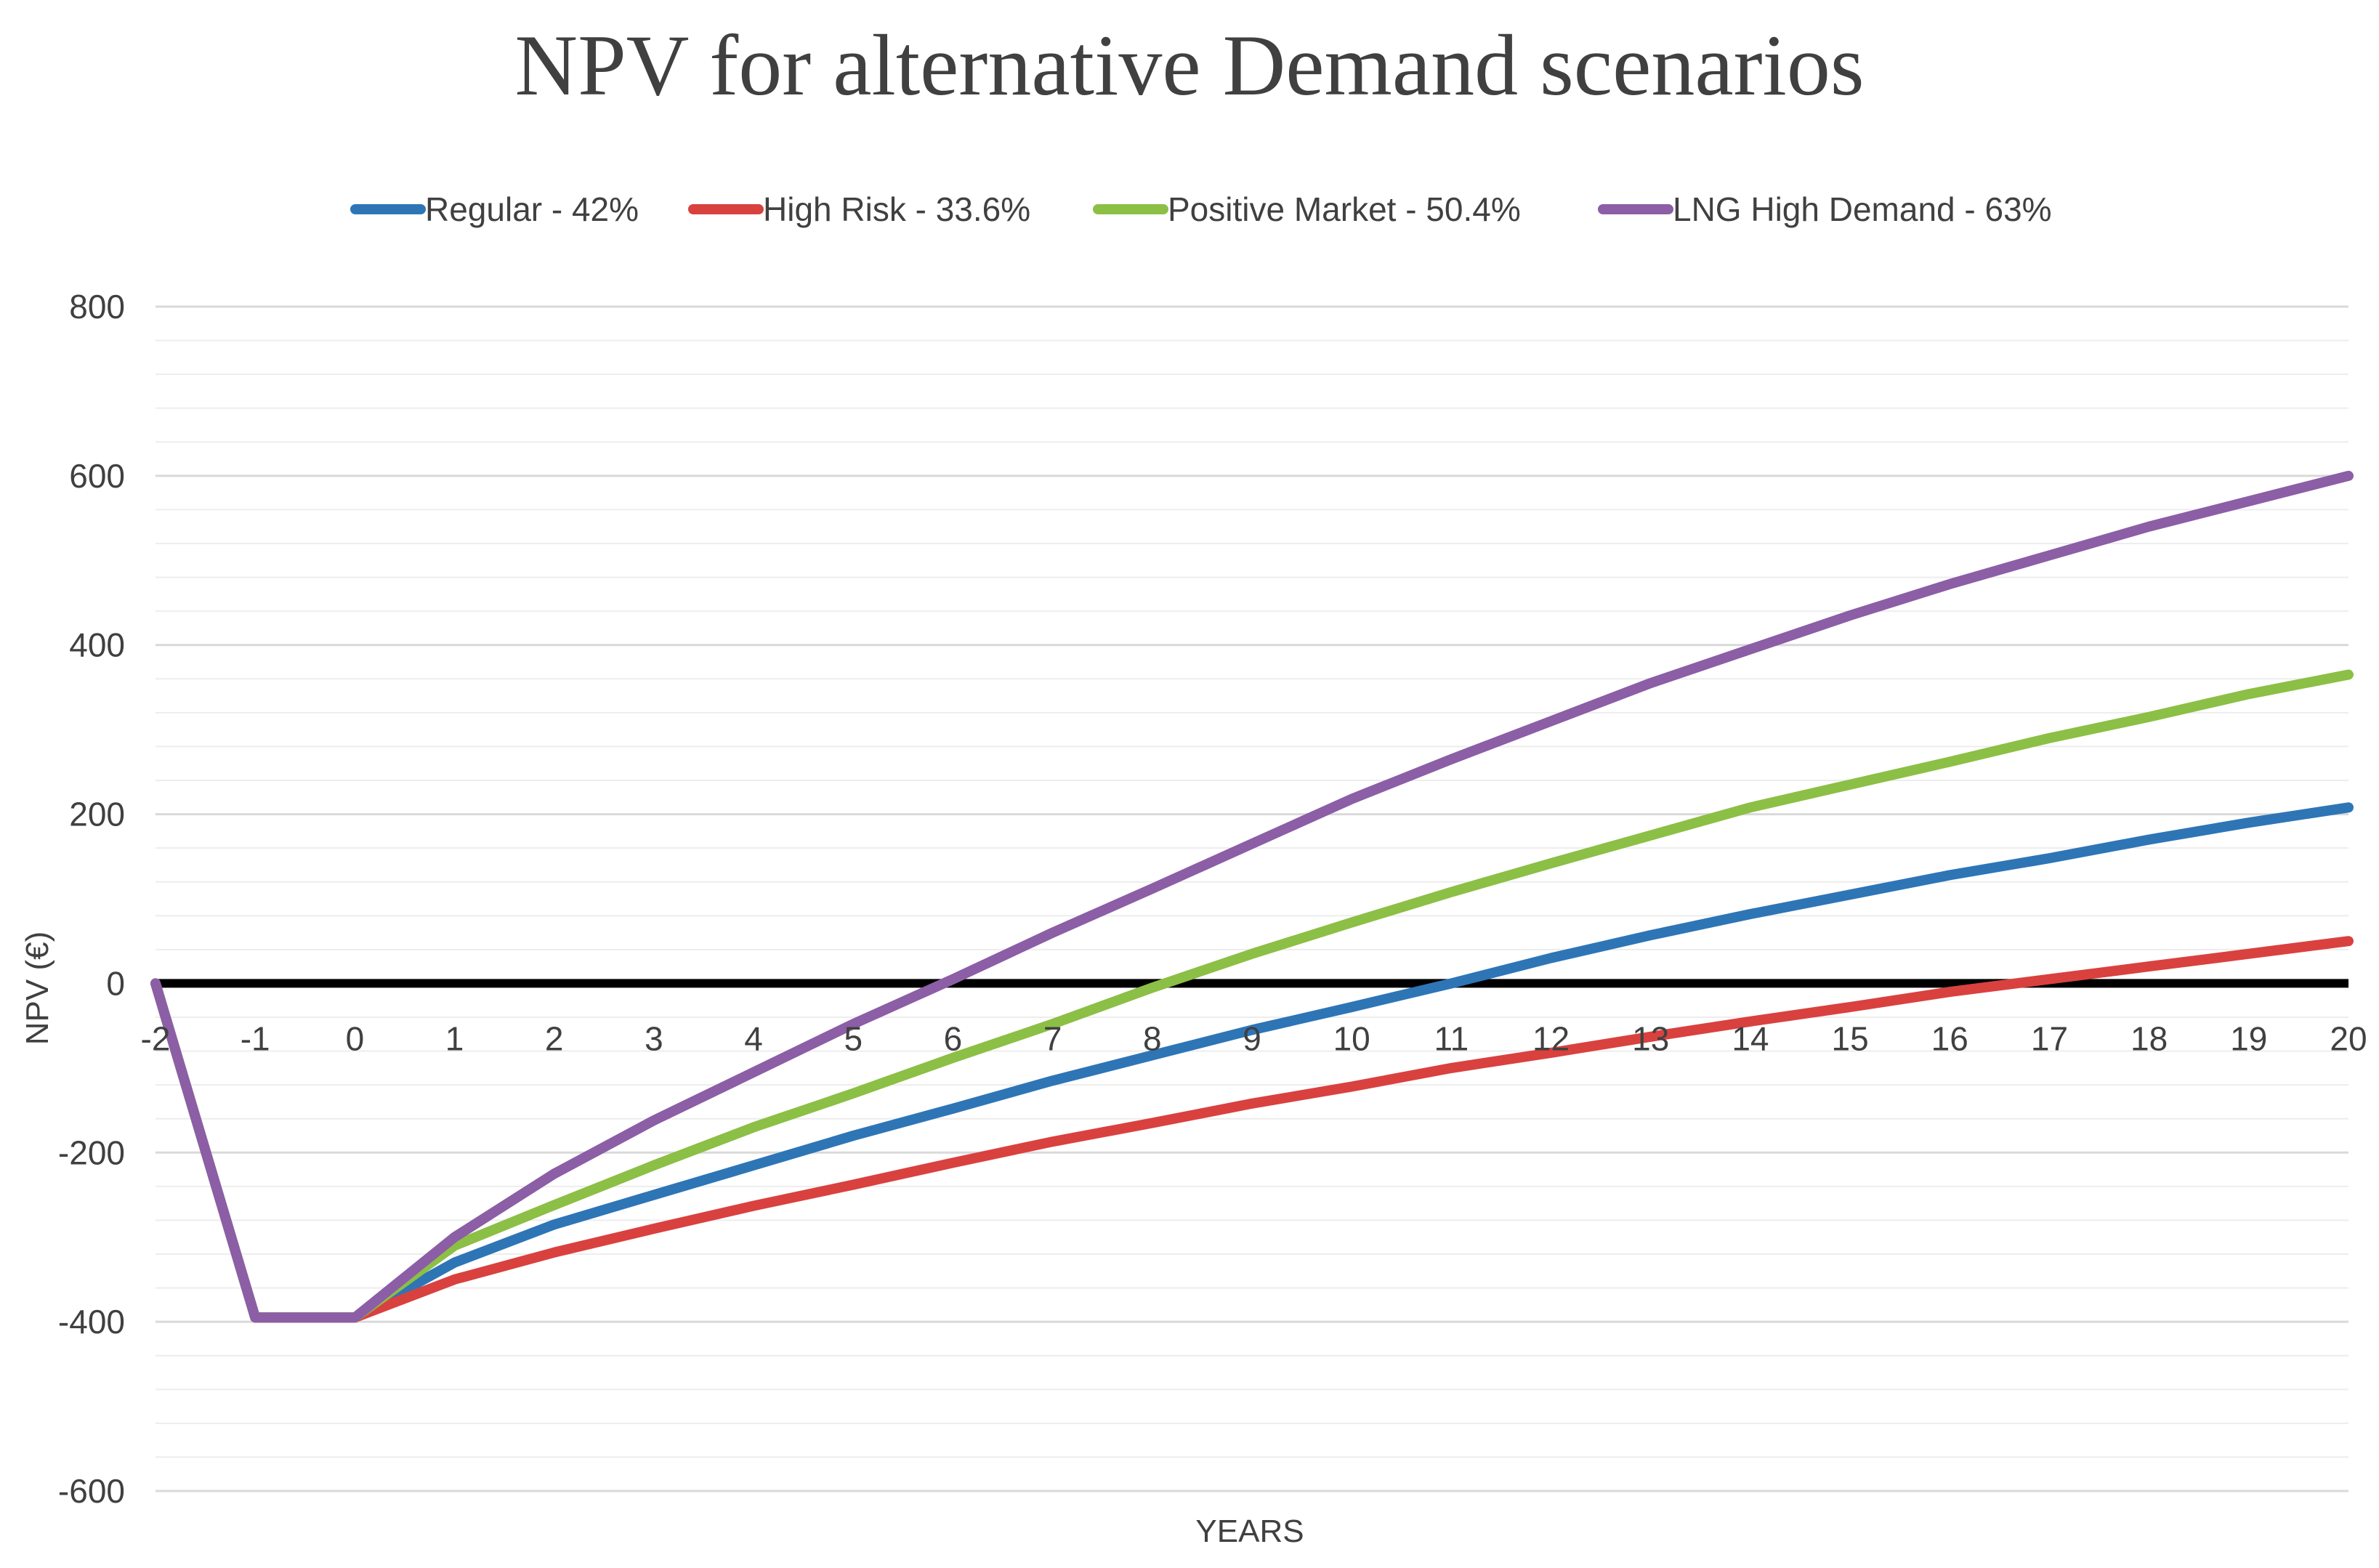  I want to click on x-tick-label: 9, so click(1252, 1038).